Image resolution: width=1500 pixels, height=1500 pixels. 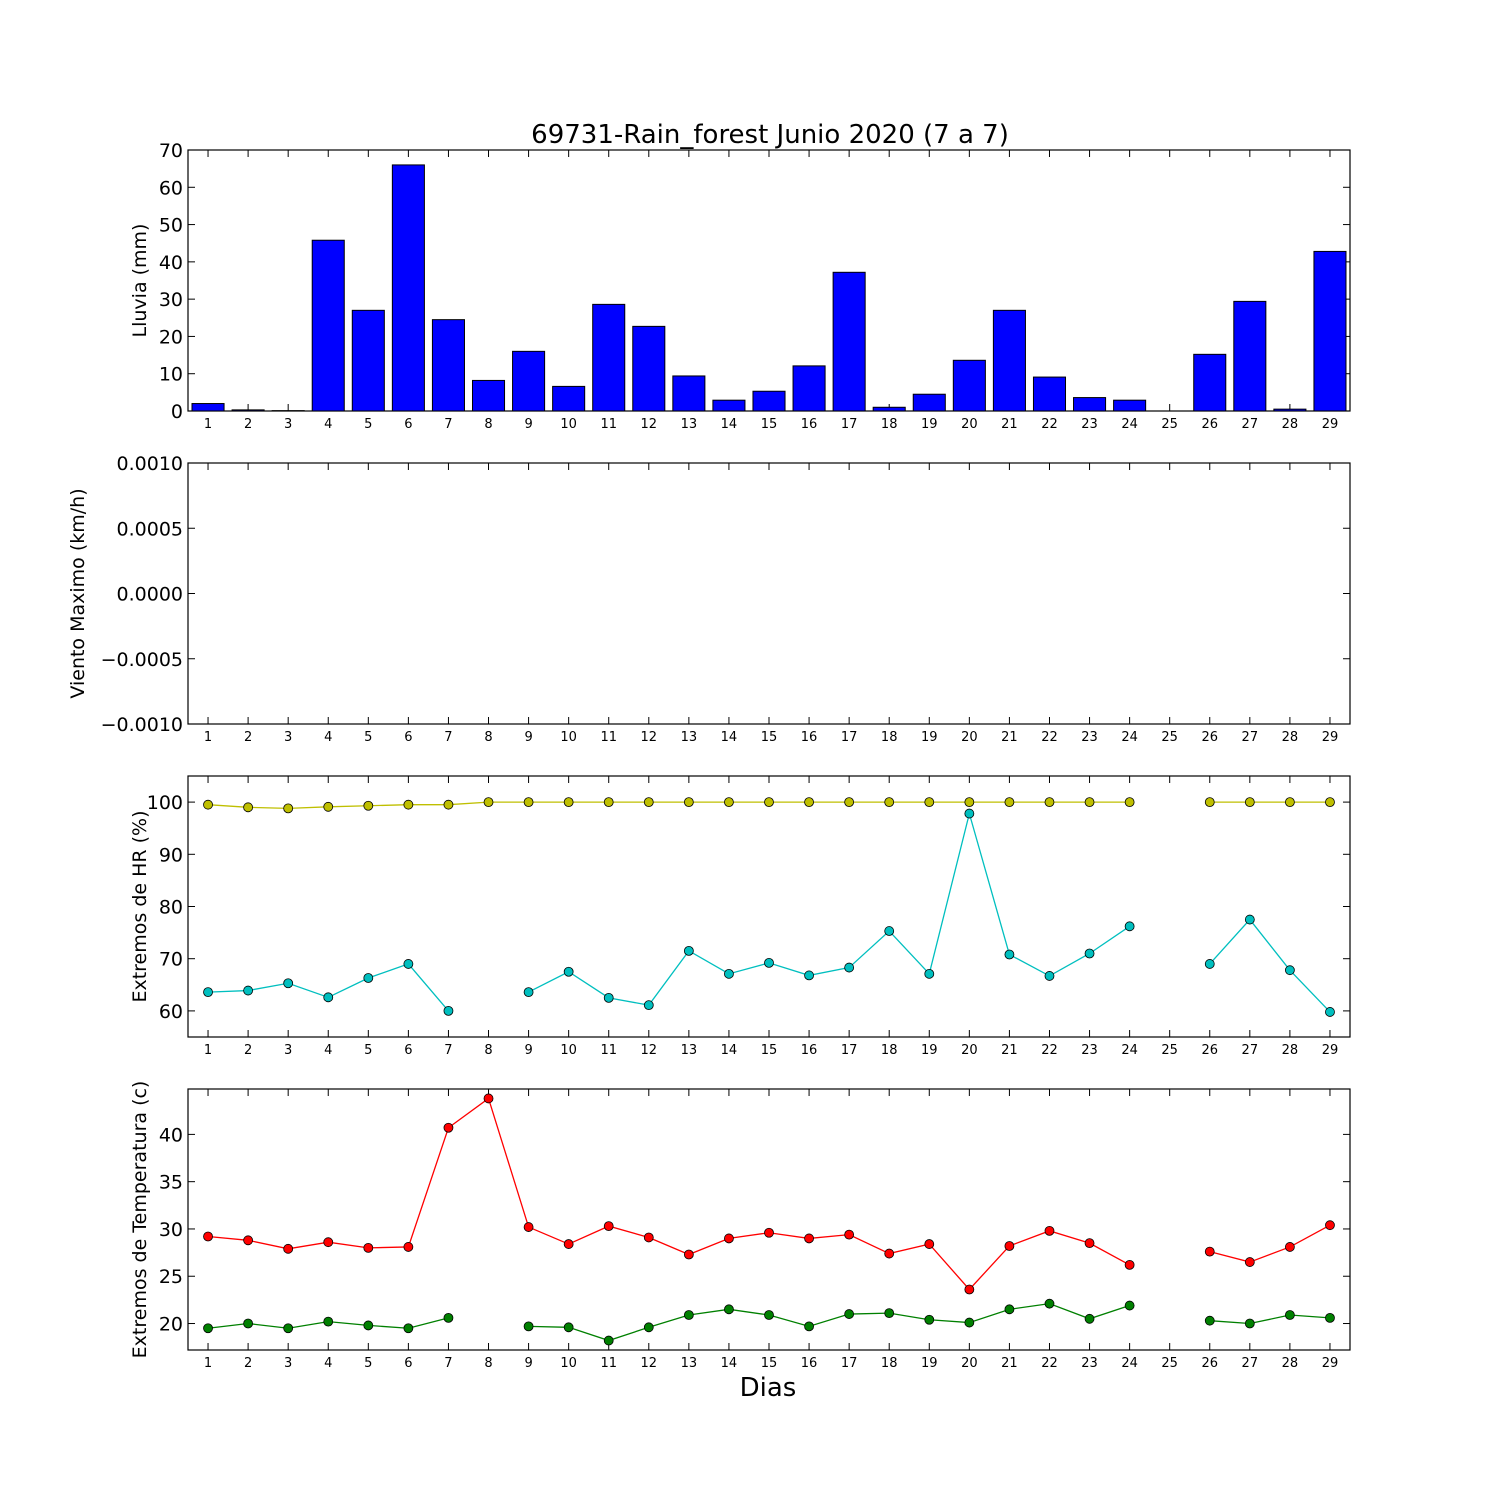 What do you see at coordinates (729, 1050) in the screenshot?
I see `x-tick-label: 14` at bounding box center [729, 1050].